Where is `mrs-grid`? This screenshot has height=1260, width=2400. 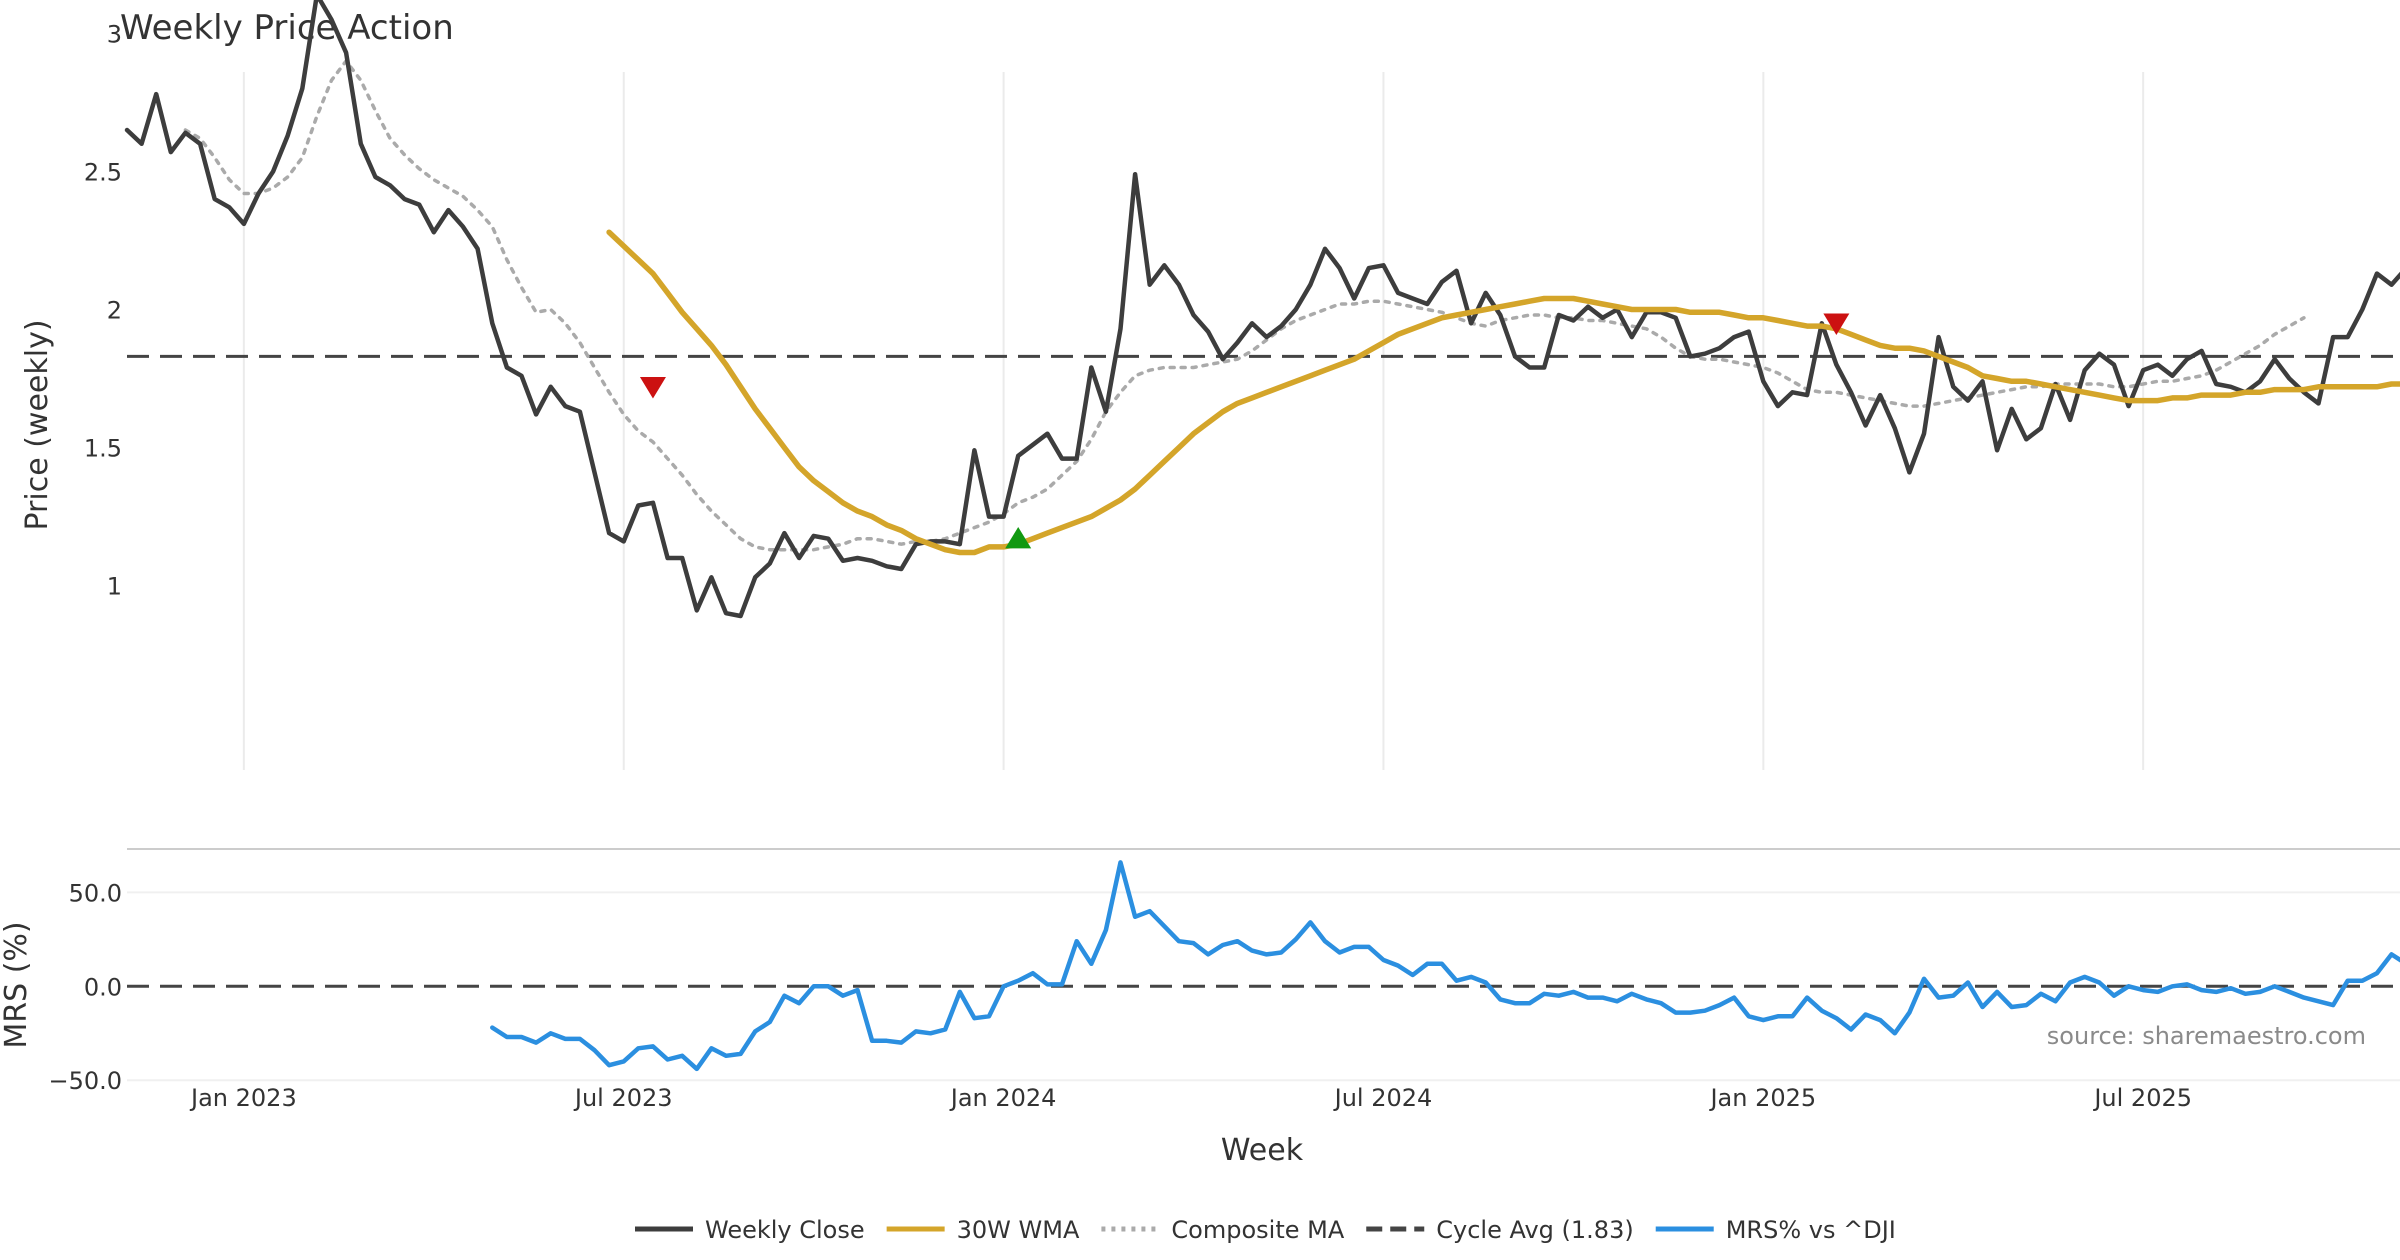 mrs-grid is located at coordinates (1263, 986).